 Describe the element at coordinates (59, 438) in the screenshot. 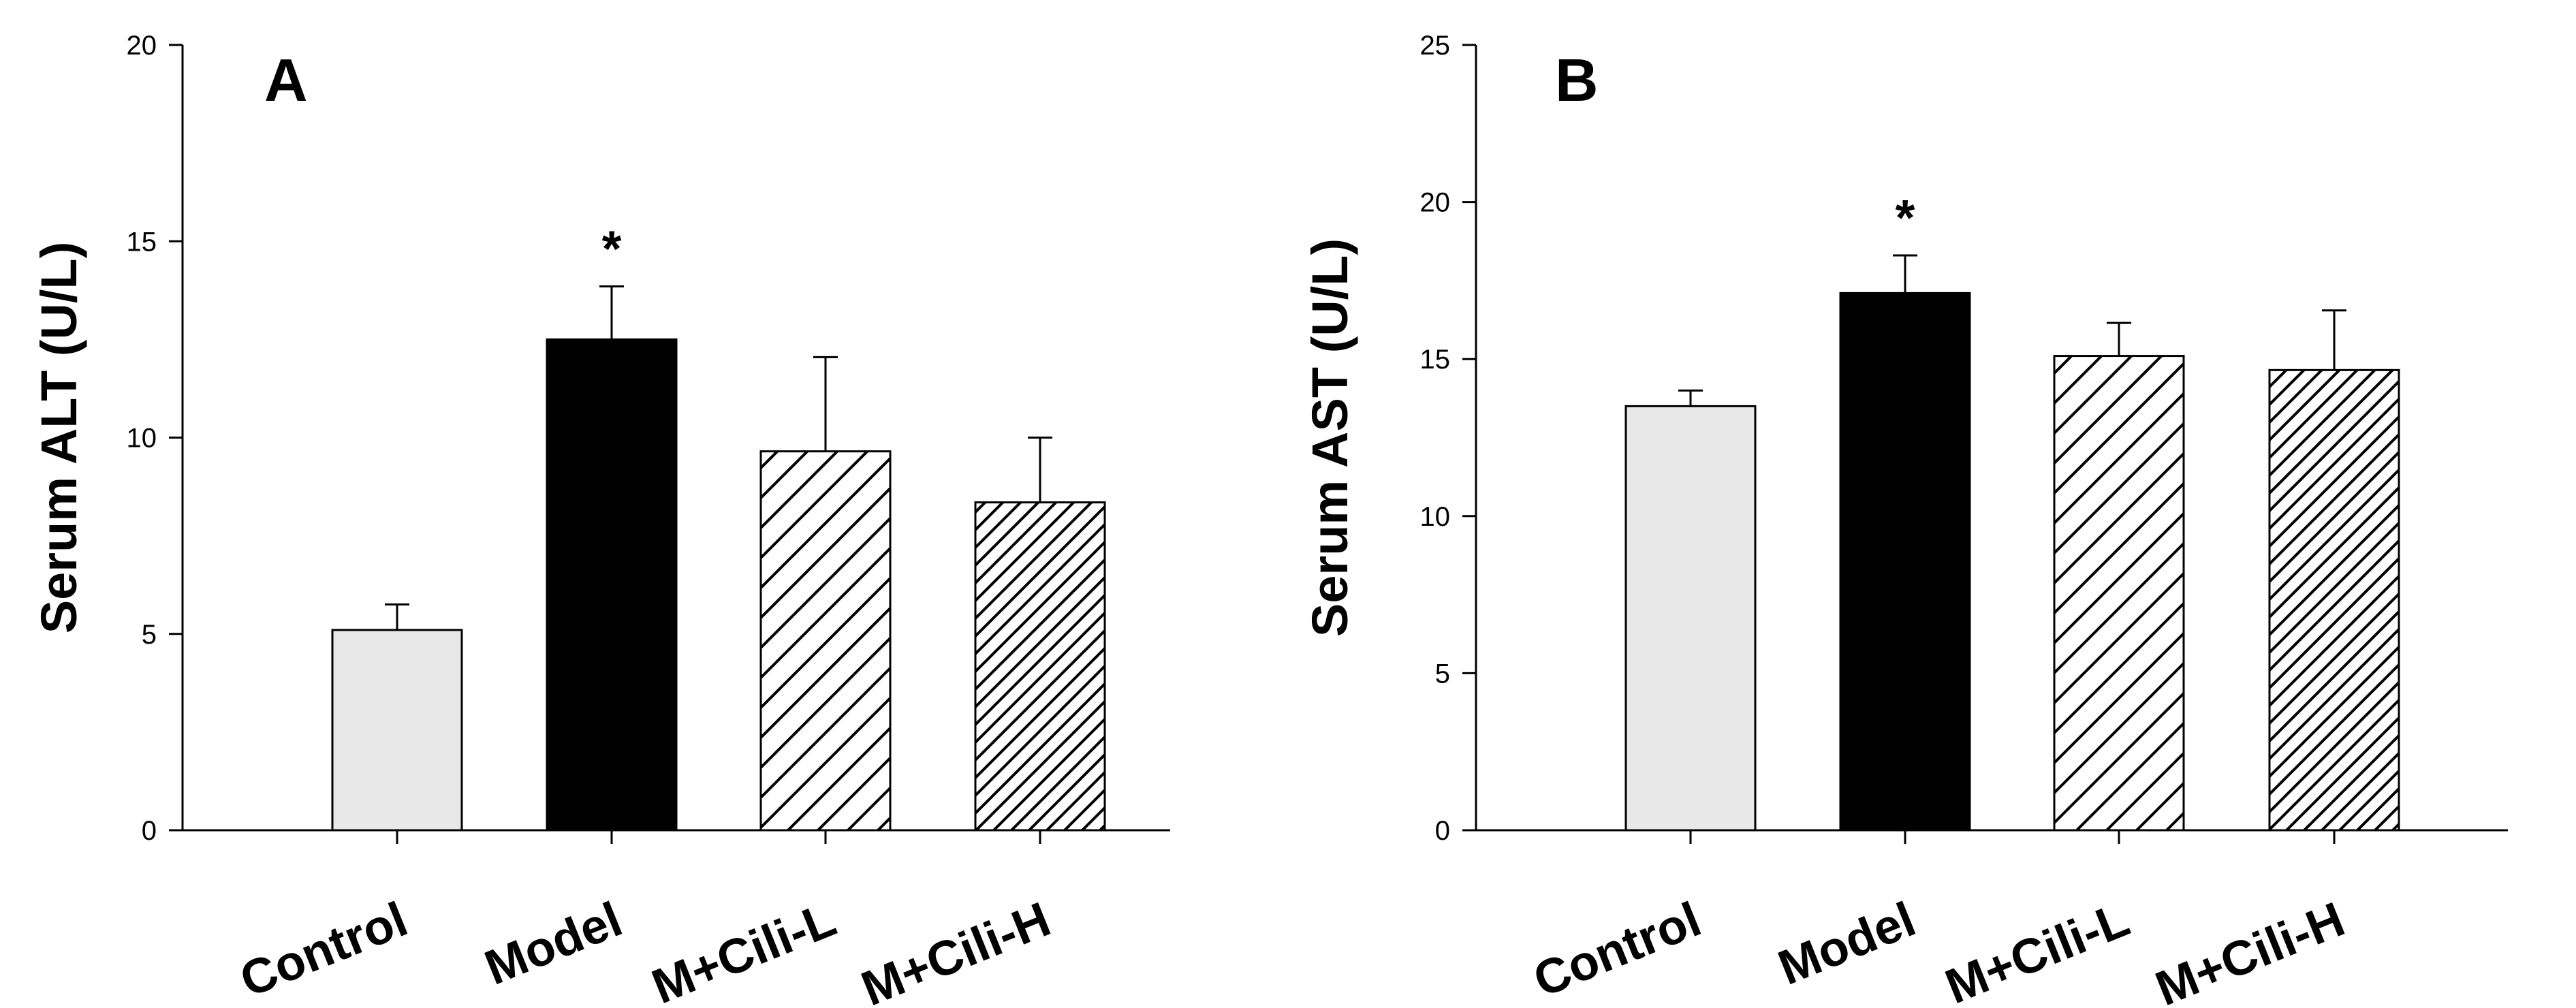

I see `y-axis-title: Serum ALT (U/L)` at that location.